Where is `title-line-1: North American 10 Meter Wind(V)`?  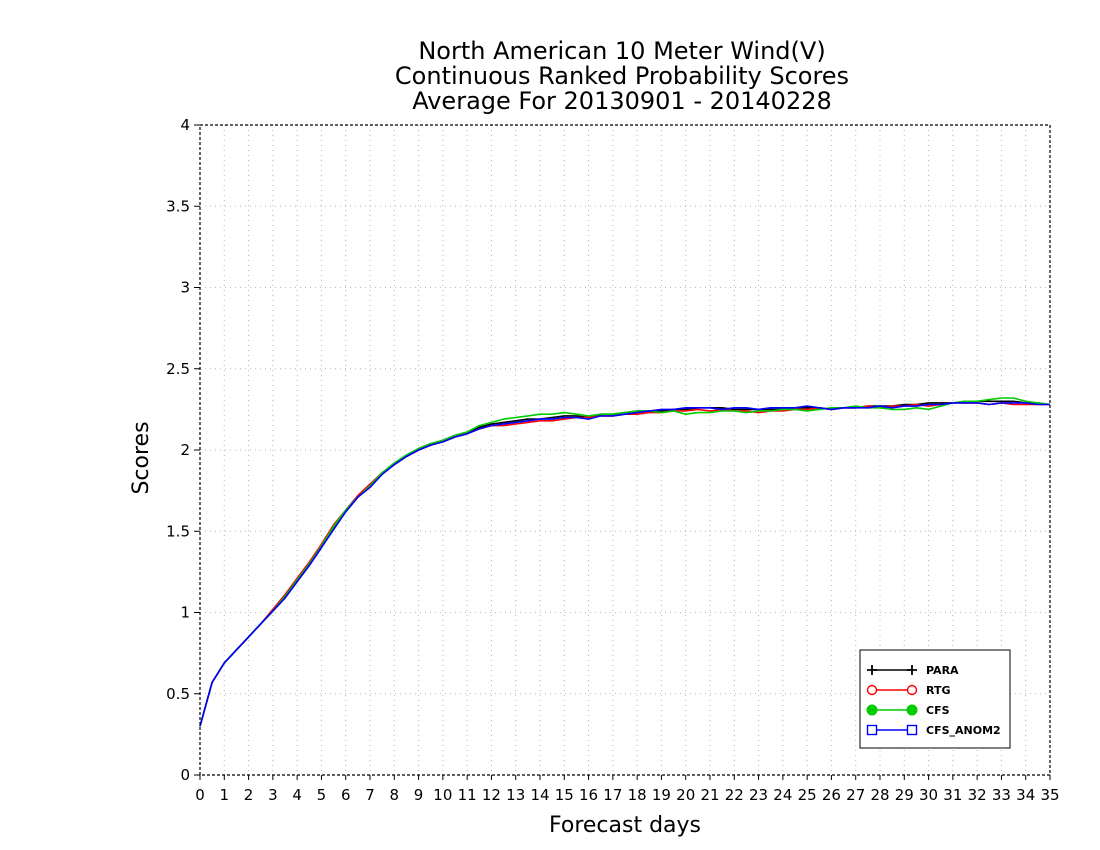
title-line-1: North American 10 Meter Wind(V) is located at coordinates (621, 51).